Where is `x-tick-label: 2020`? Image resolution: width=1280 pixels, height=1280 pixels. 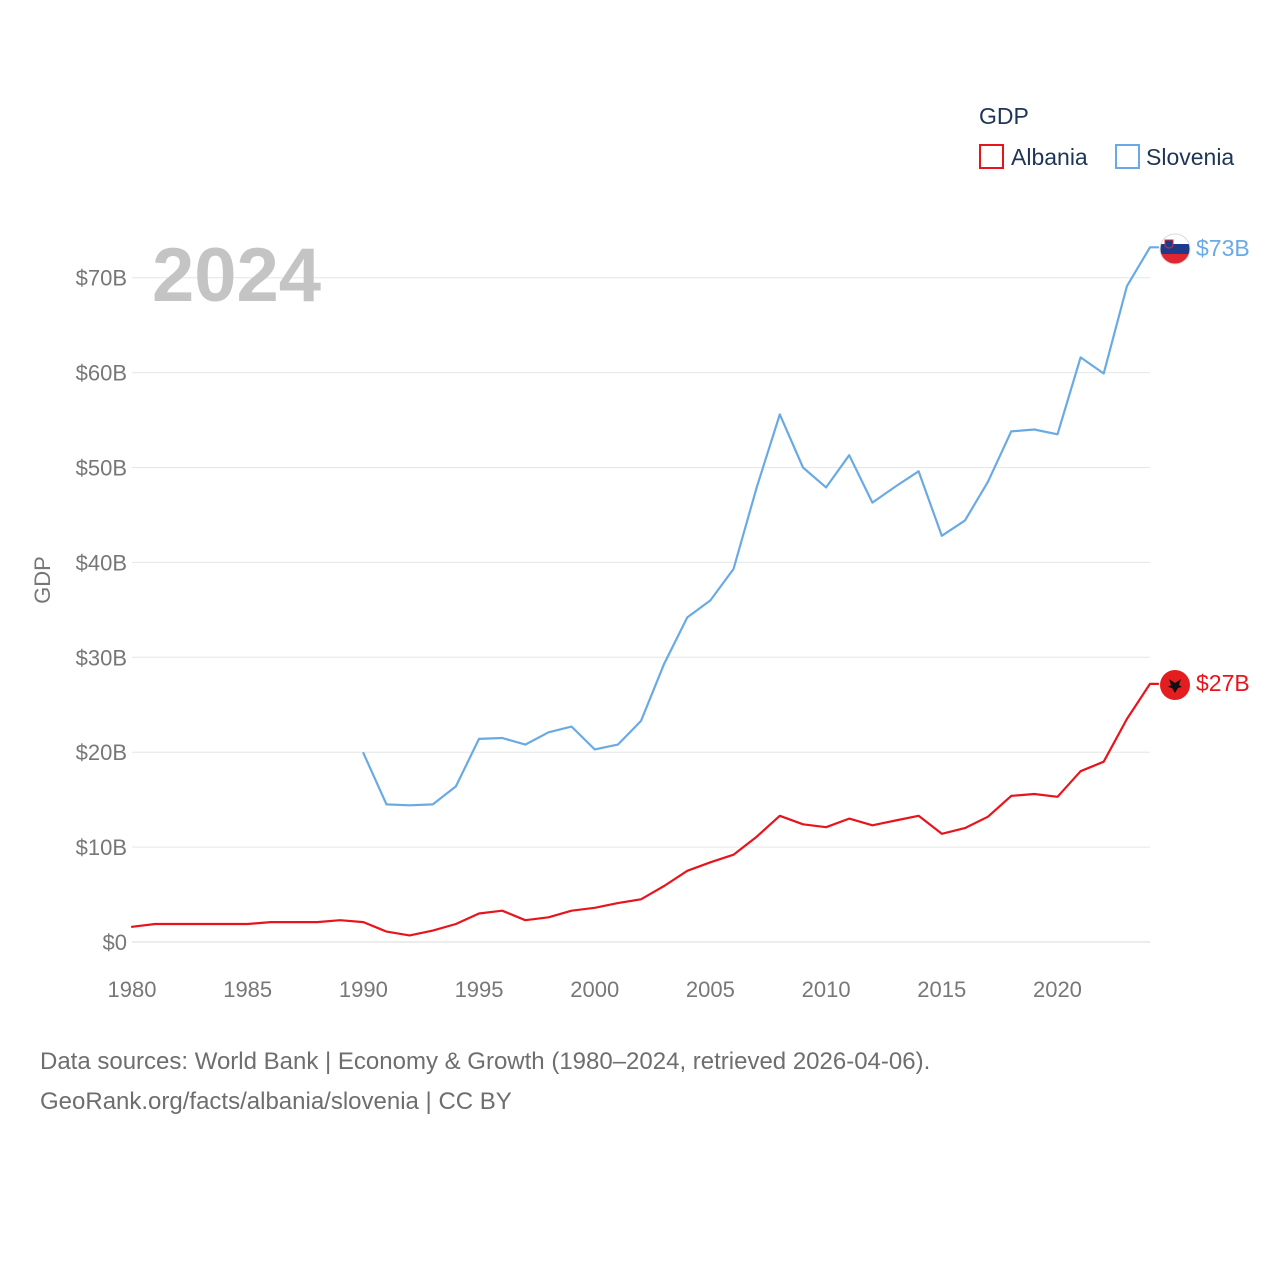 x-tick-label: 2020 is located at coordinates (1057, 989).